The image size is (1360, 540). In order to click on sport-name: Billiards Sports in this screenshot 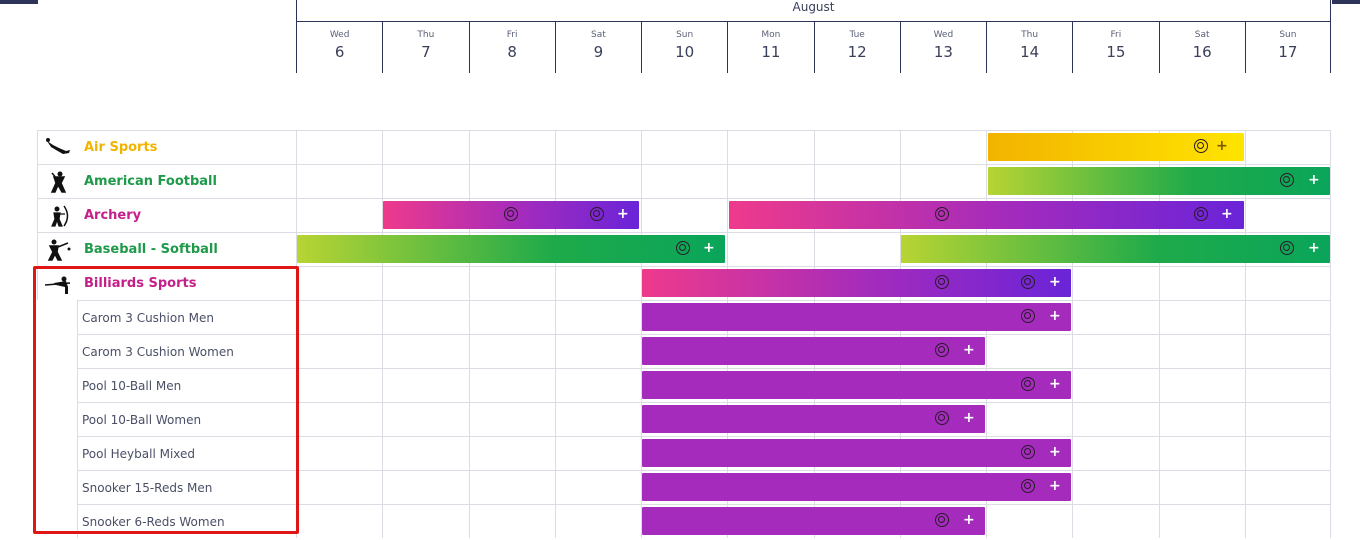, I will do `click(140, 283)`.